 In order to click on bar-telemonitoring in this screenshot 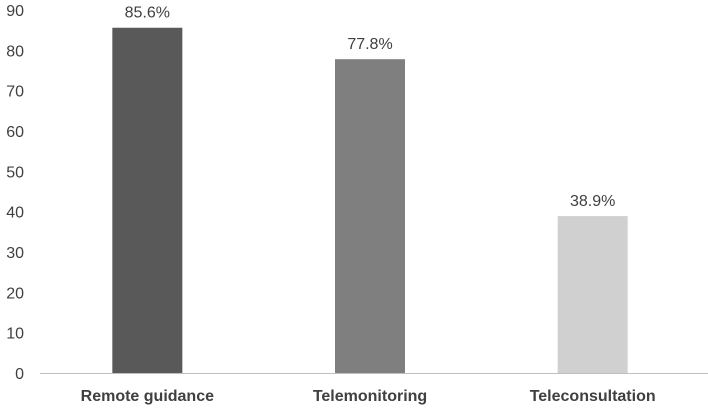, I will do `click(370, 216)`.